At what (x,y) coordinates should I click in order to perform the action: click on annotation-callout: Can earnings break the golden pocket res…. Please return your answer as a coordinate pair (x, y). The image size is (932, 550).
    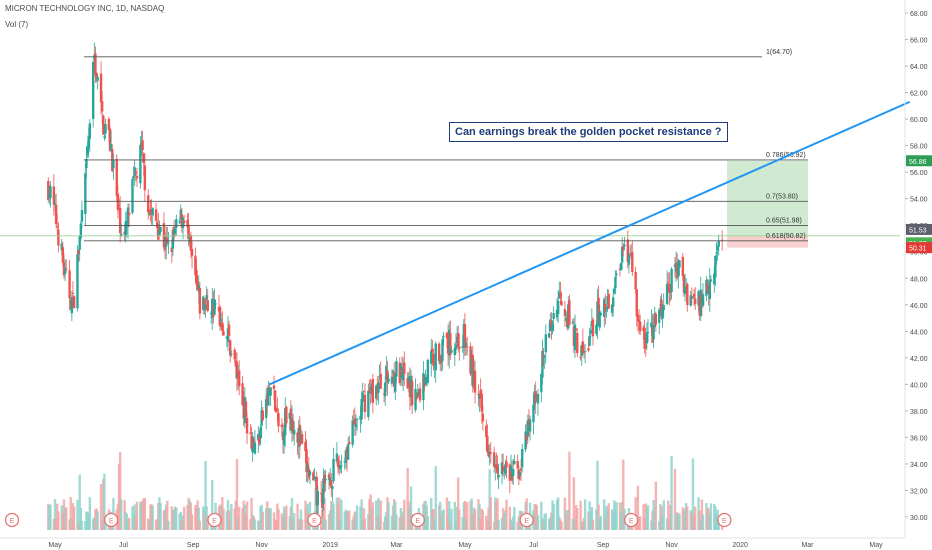
    Looking at the image, I should click on (588, 132).